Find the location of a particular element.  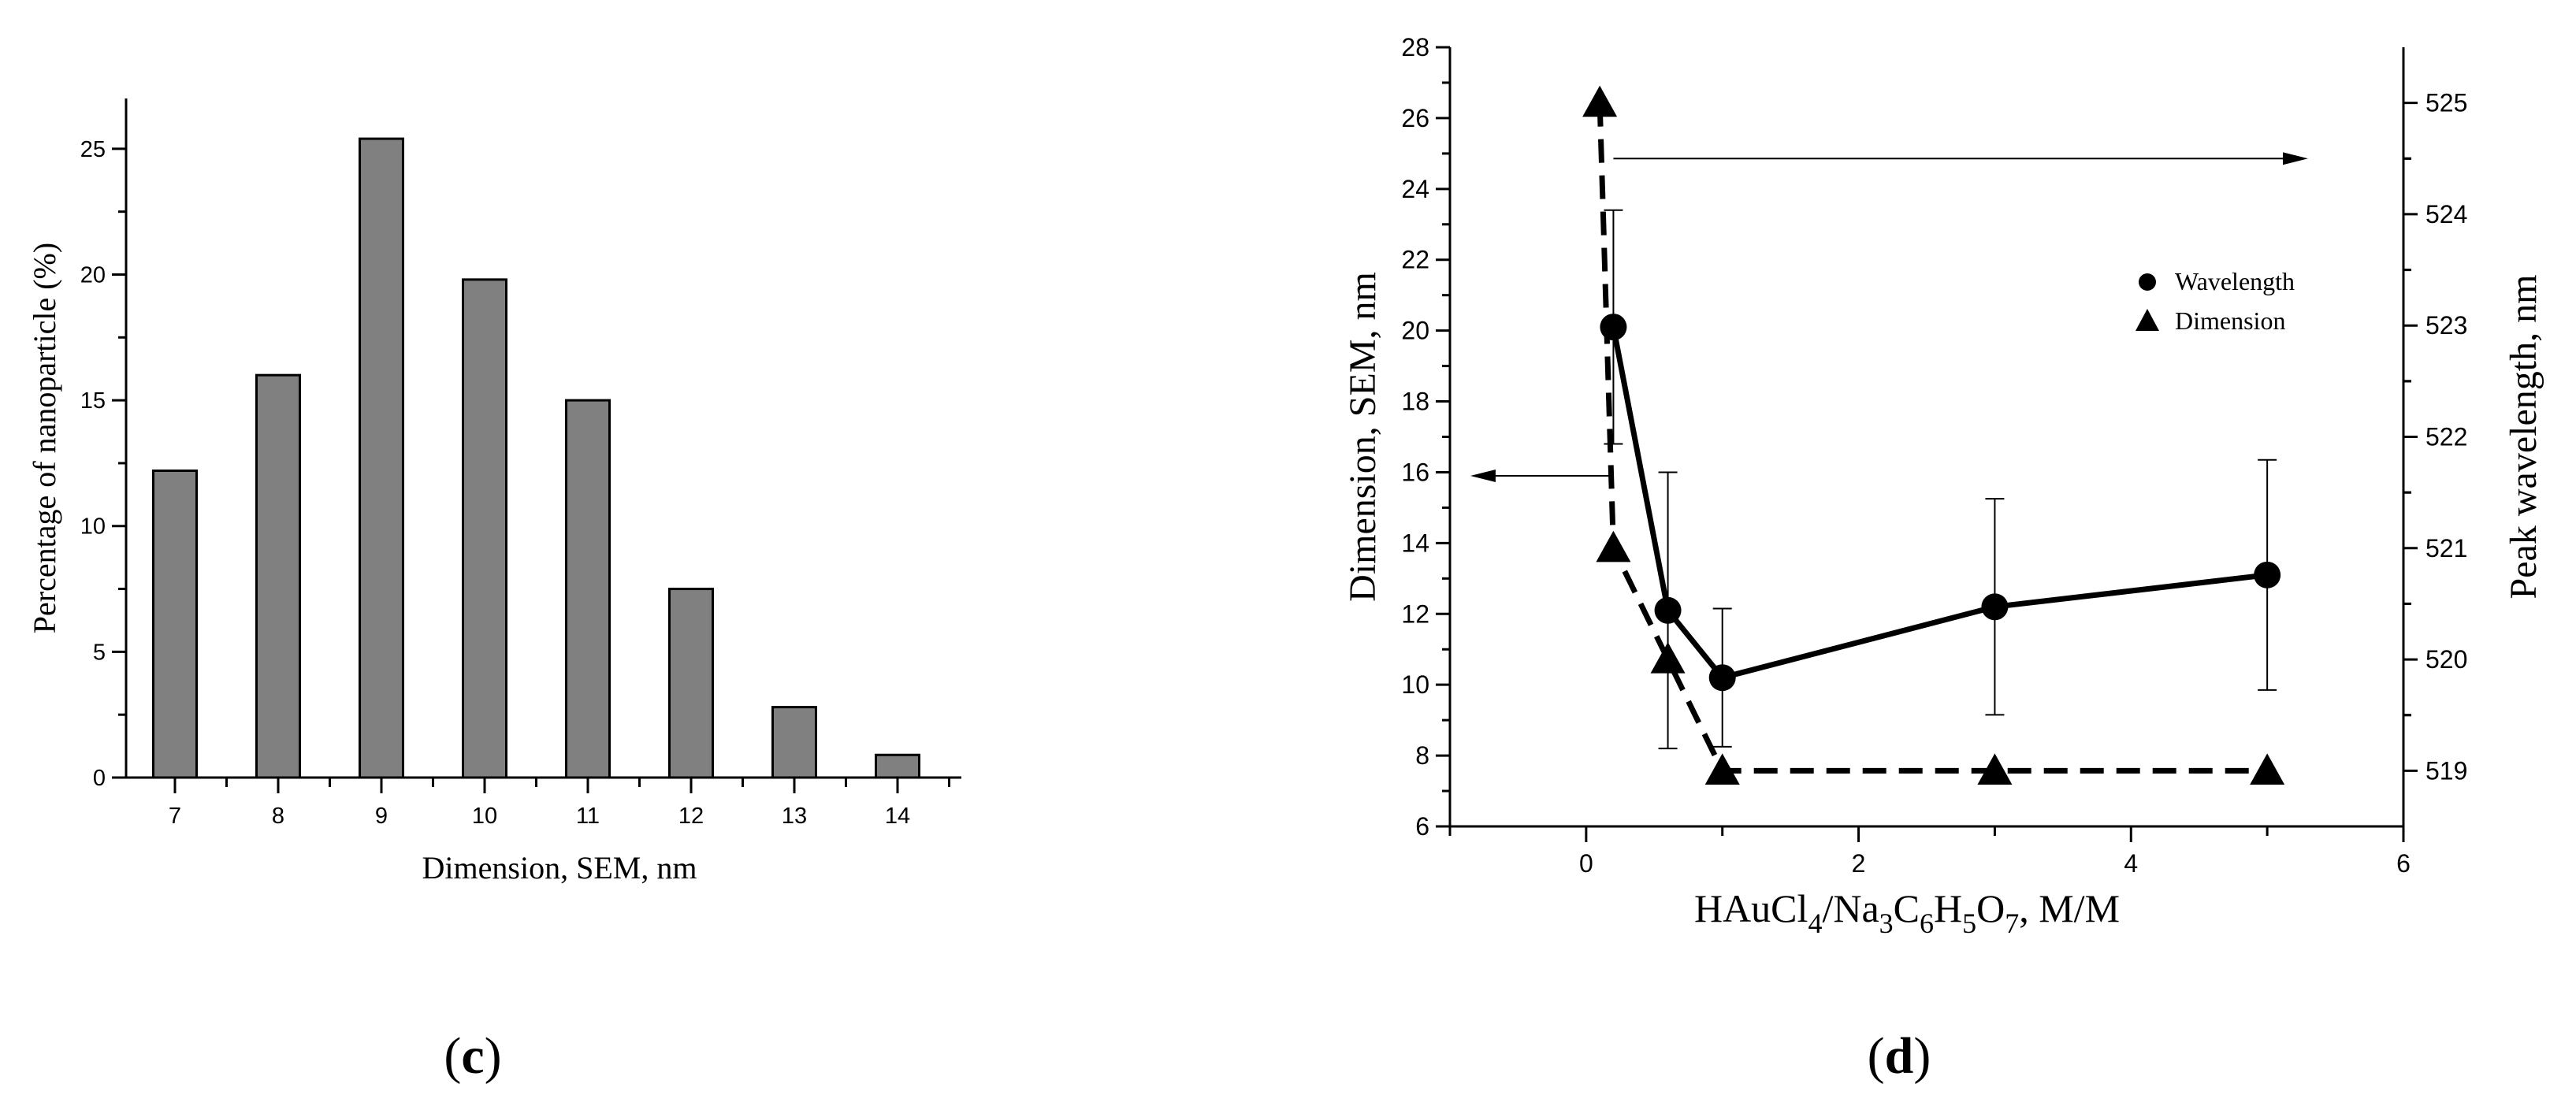

y-left-tick-label: 14 is located at coordinates (1415, 543).